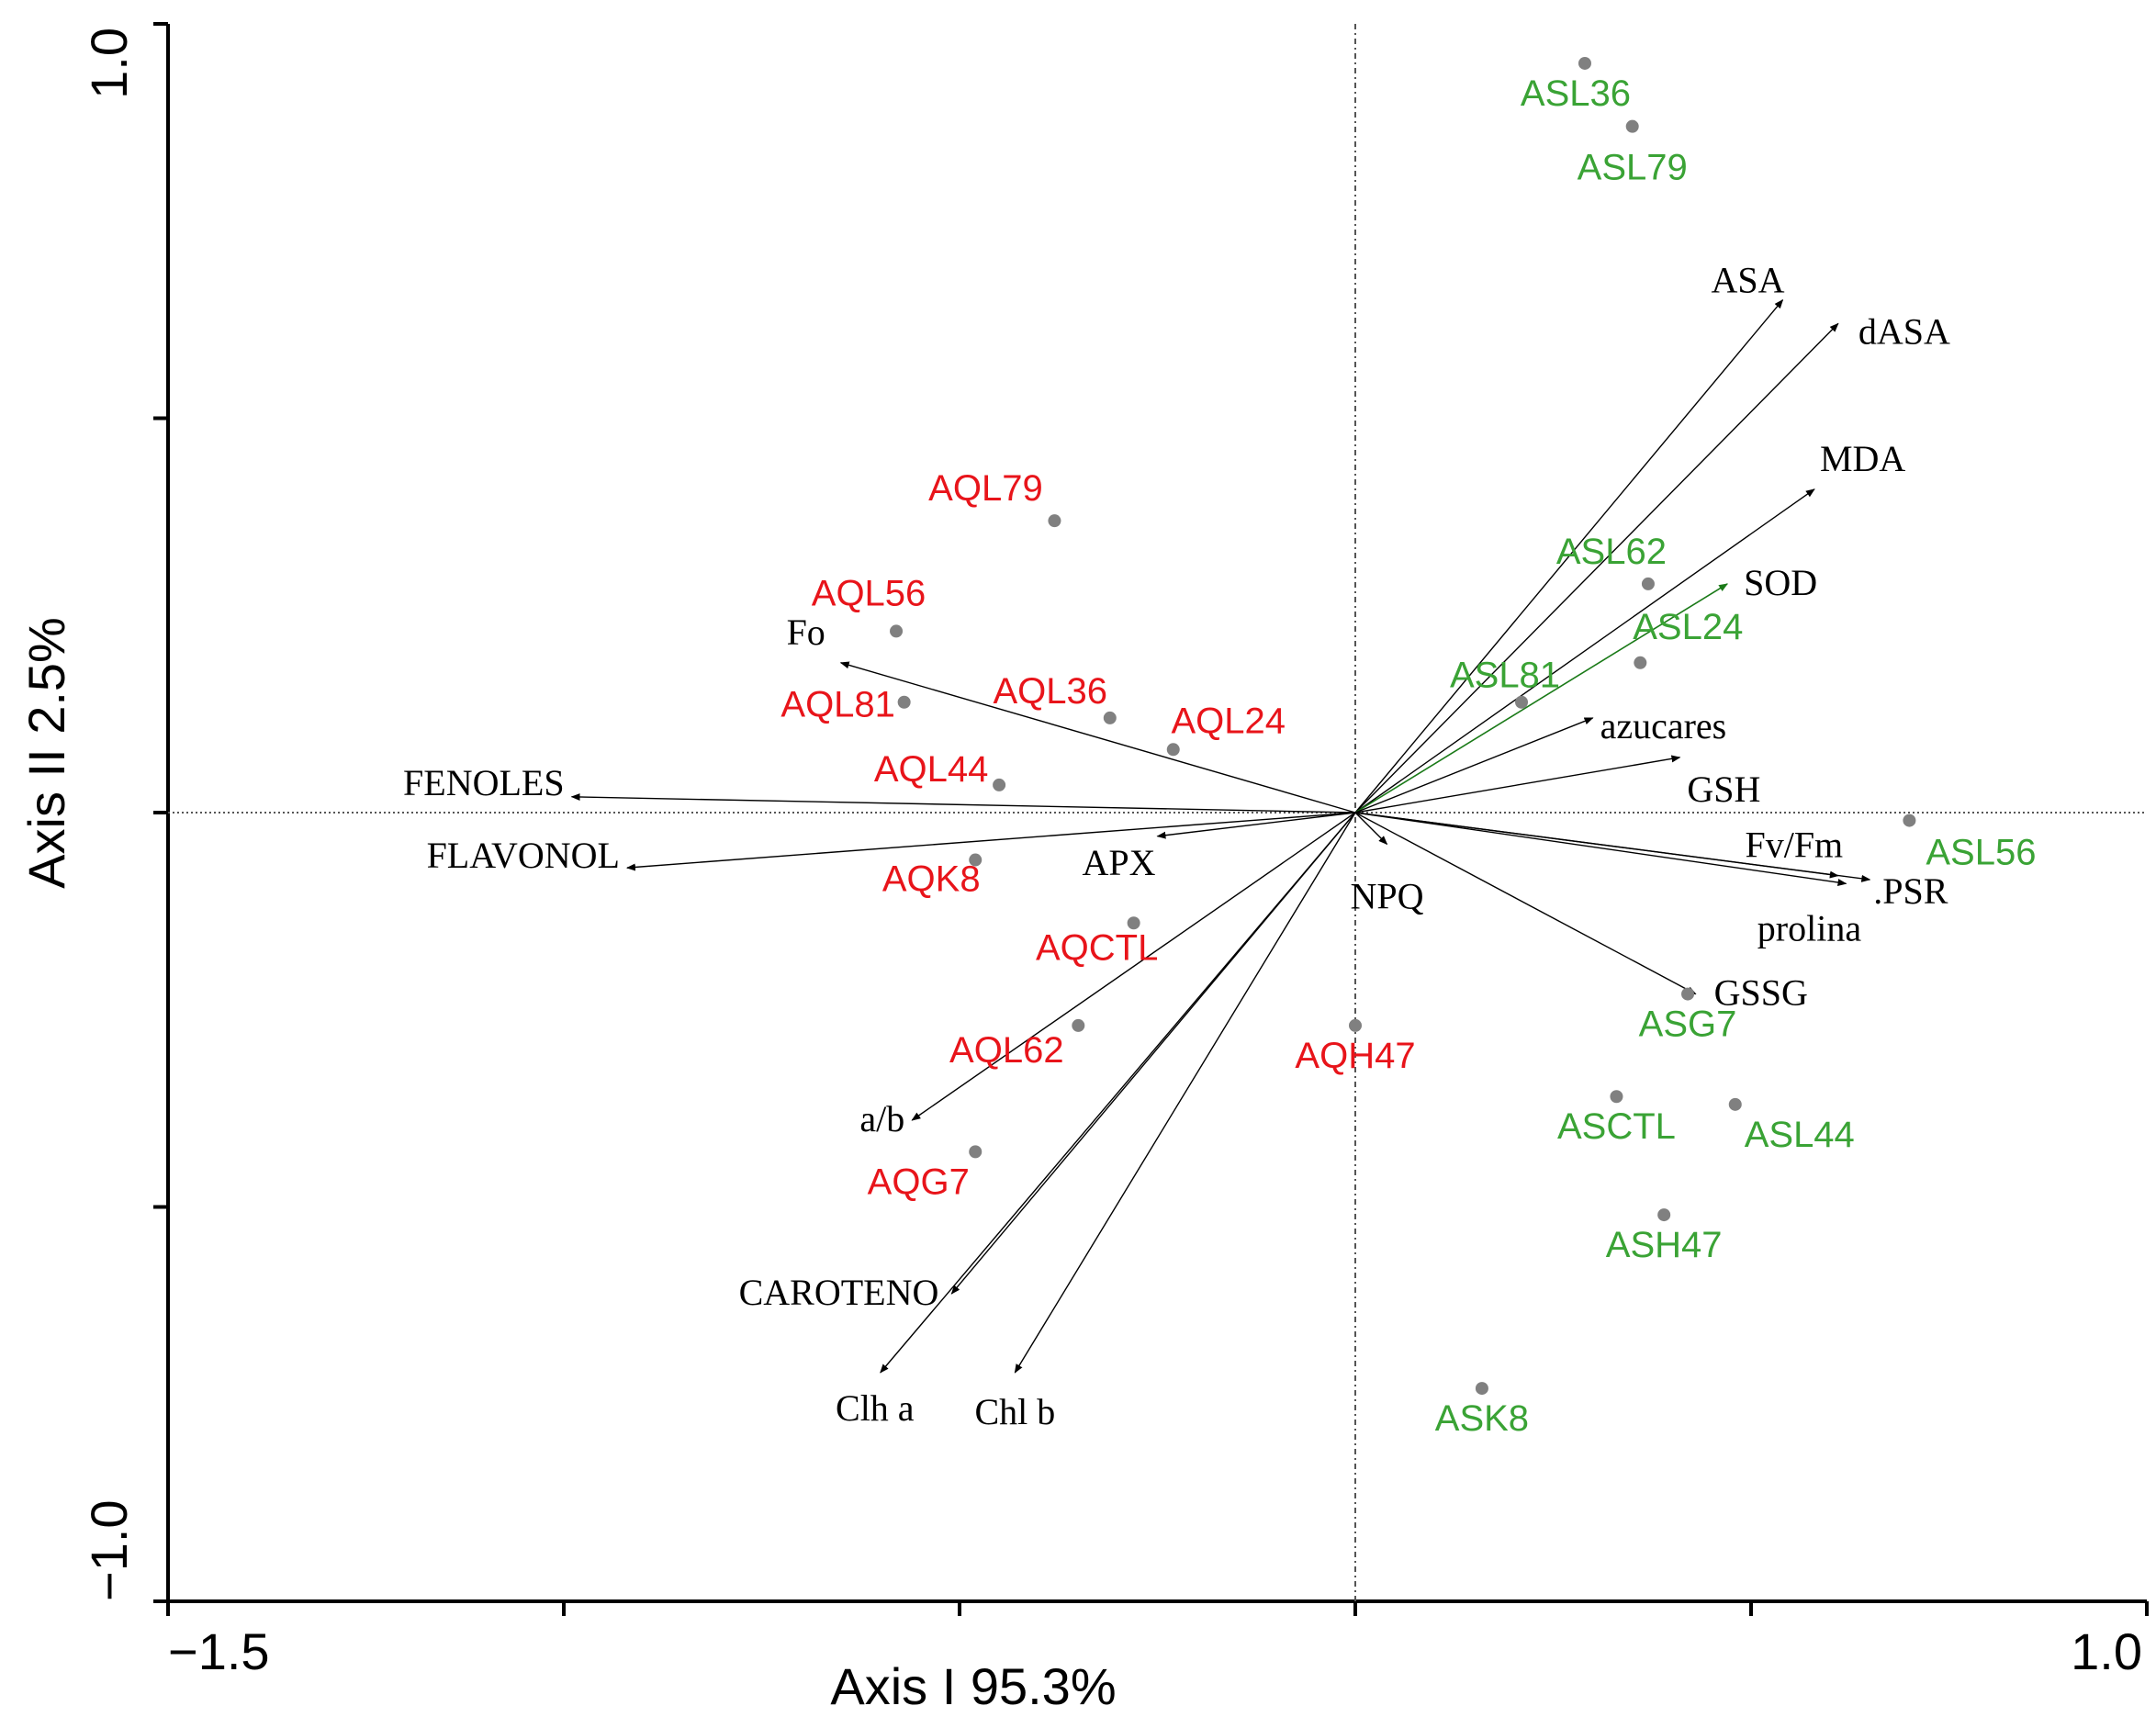 The width and height of the screenshot is (2156, 1717). I want to click on point-aqg7, so click(976, 1152).